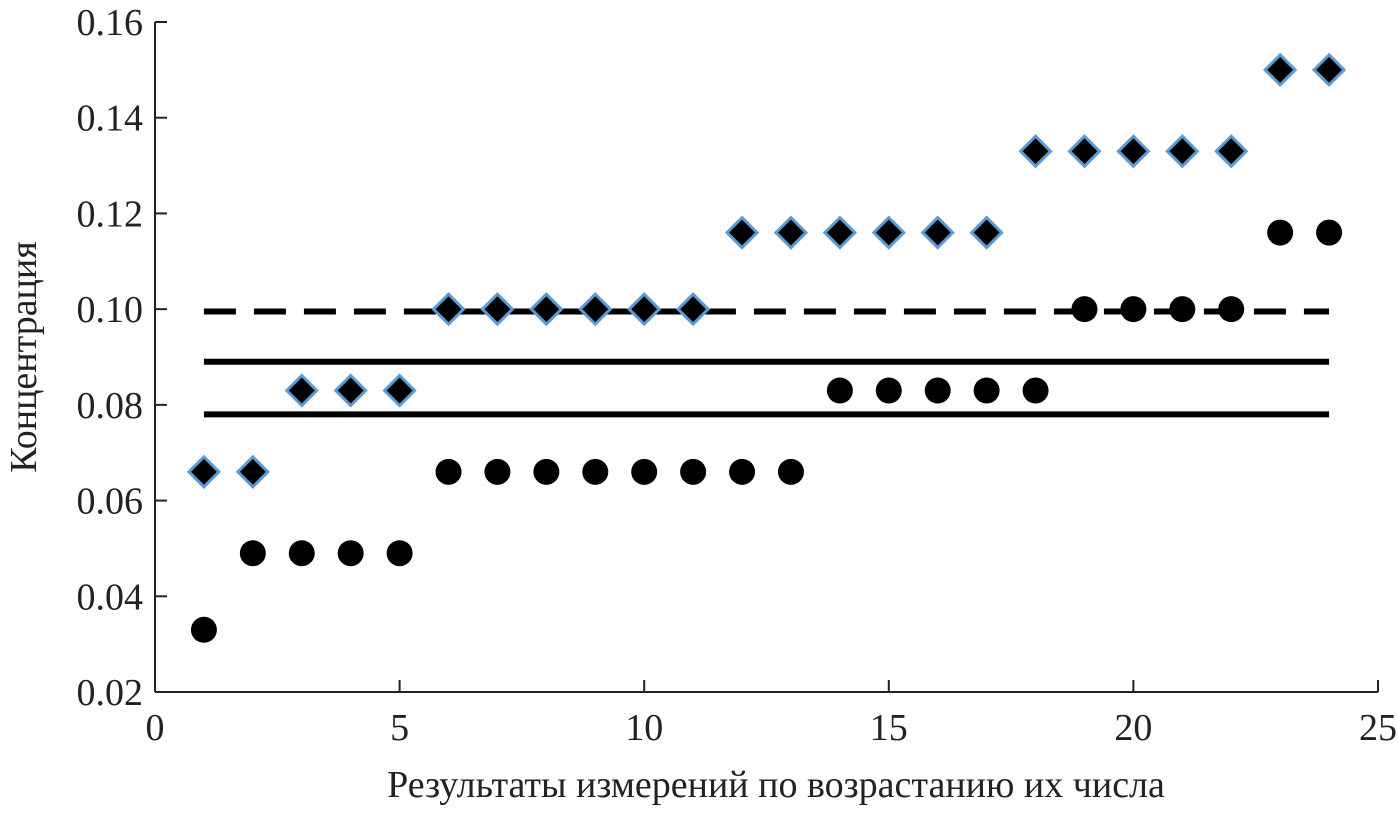 This screenshot has width=1398, height=815. Describe the element at coordinates (24, 356) in the screenshot. I see `y-axis-title: Концентрация` at that location.